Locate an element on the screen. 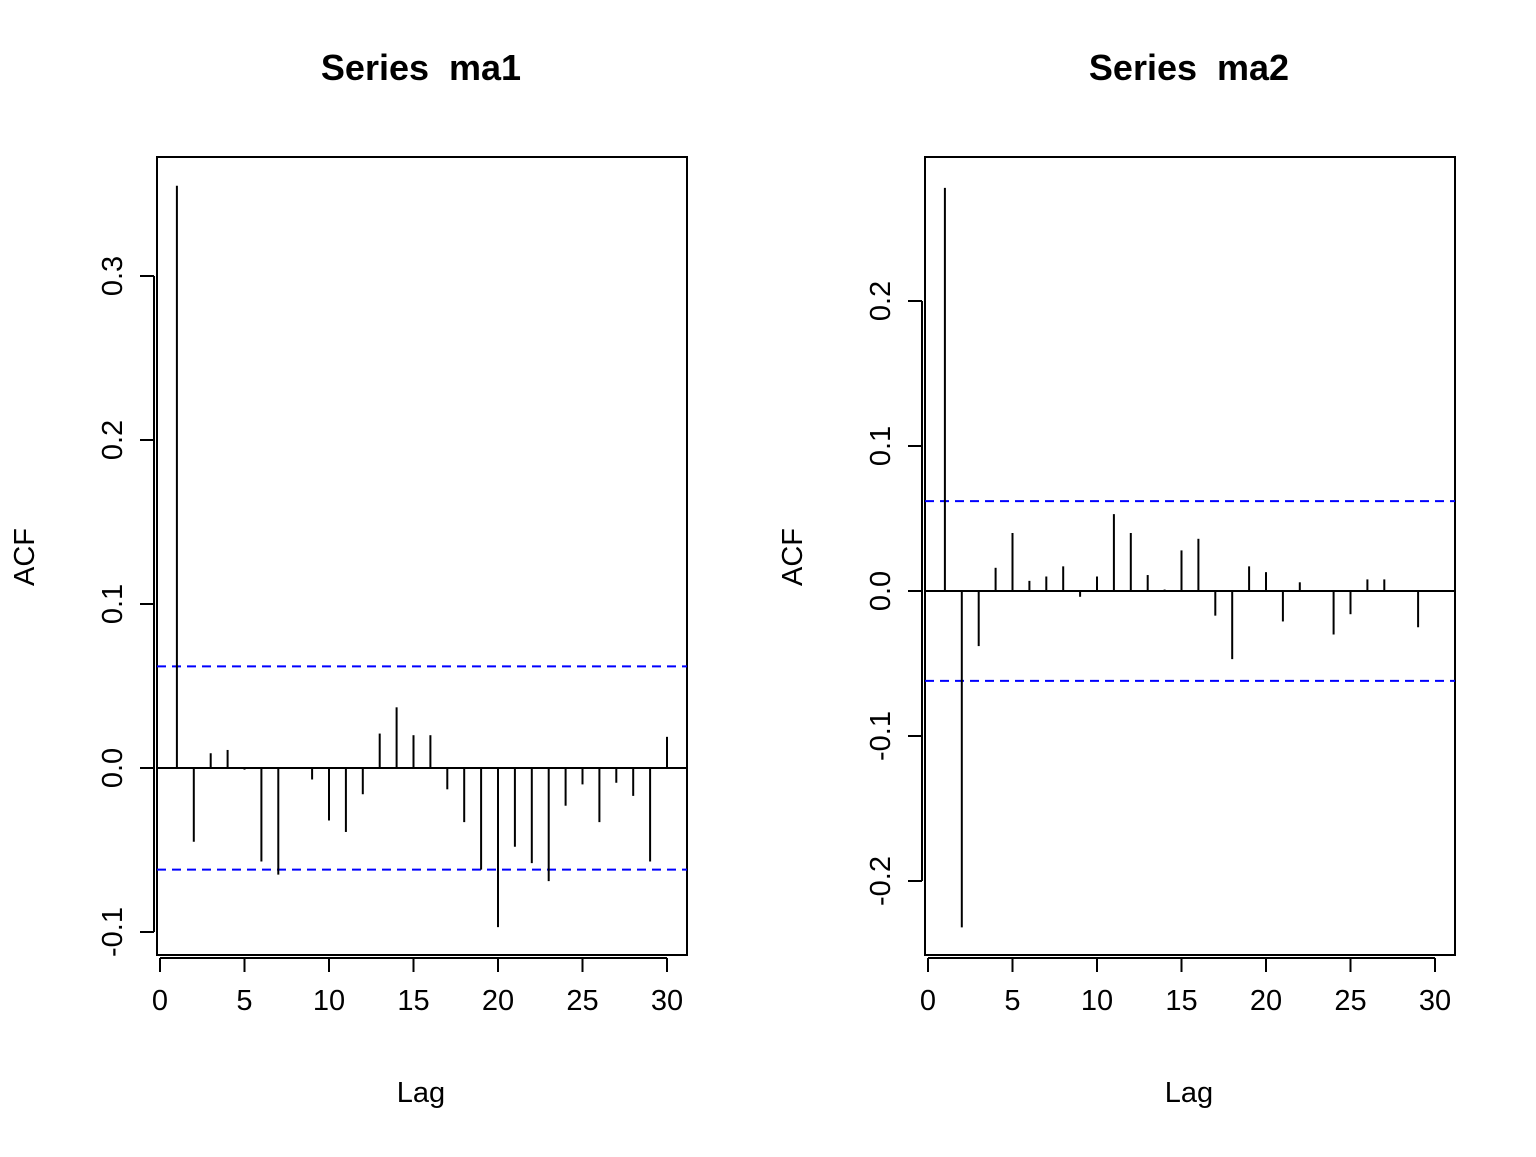 Image resolution: width=1536 pixels, height=1157 pixels. chart-title: Series ma1 is located at coordinates (421, 67).